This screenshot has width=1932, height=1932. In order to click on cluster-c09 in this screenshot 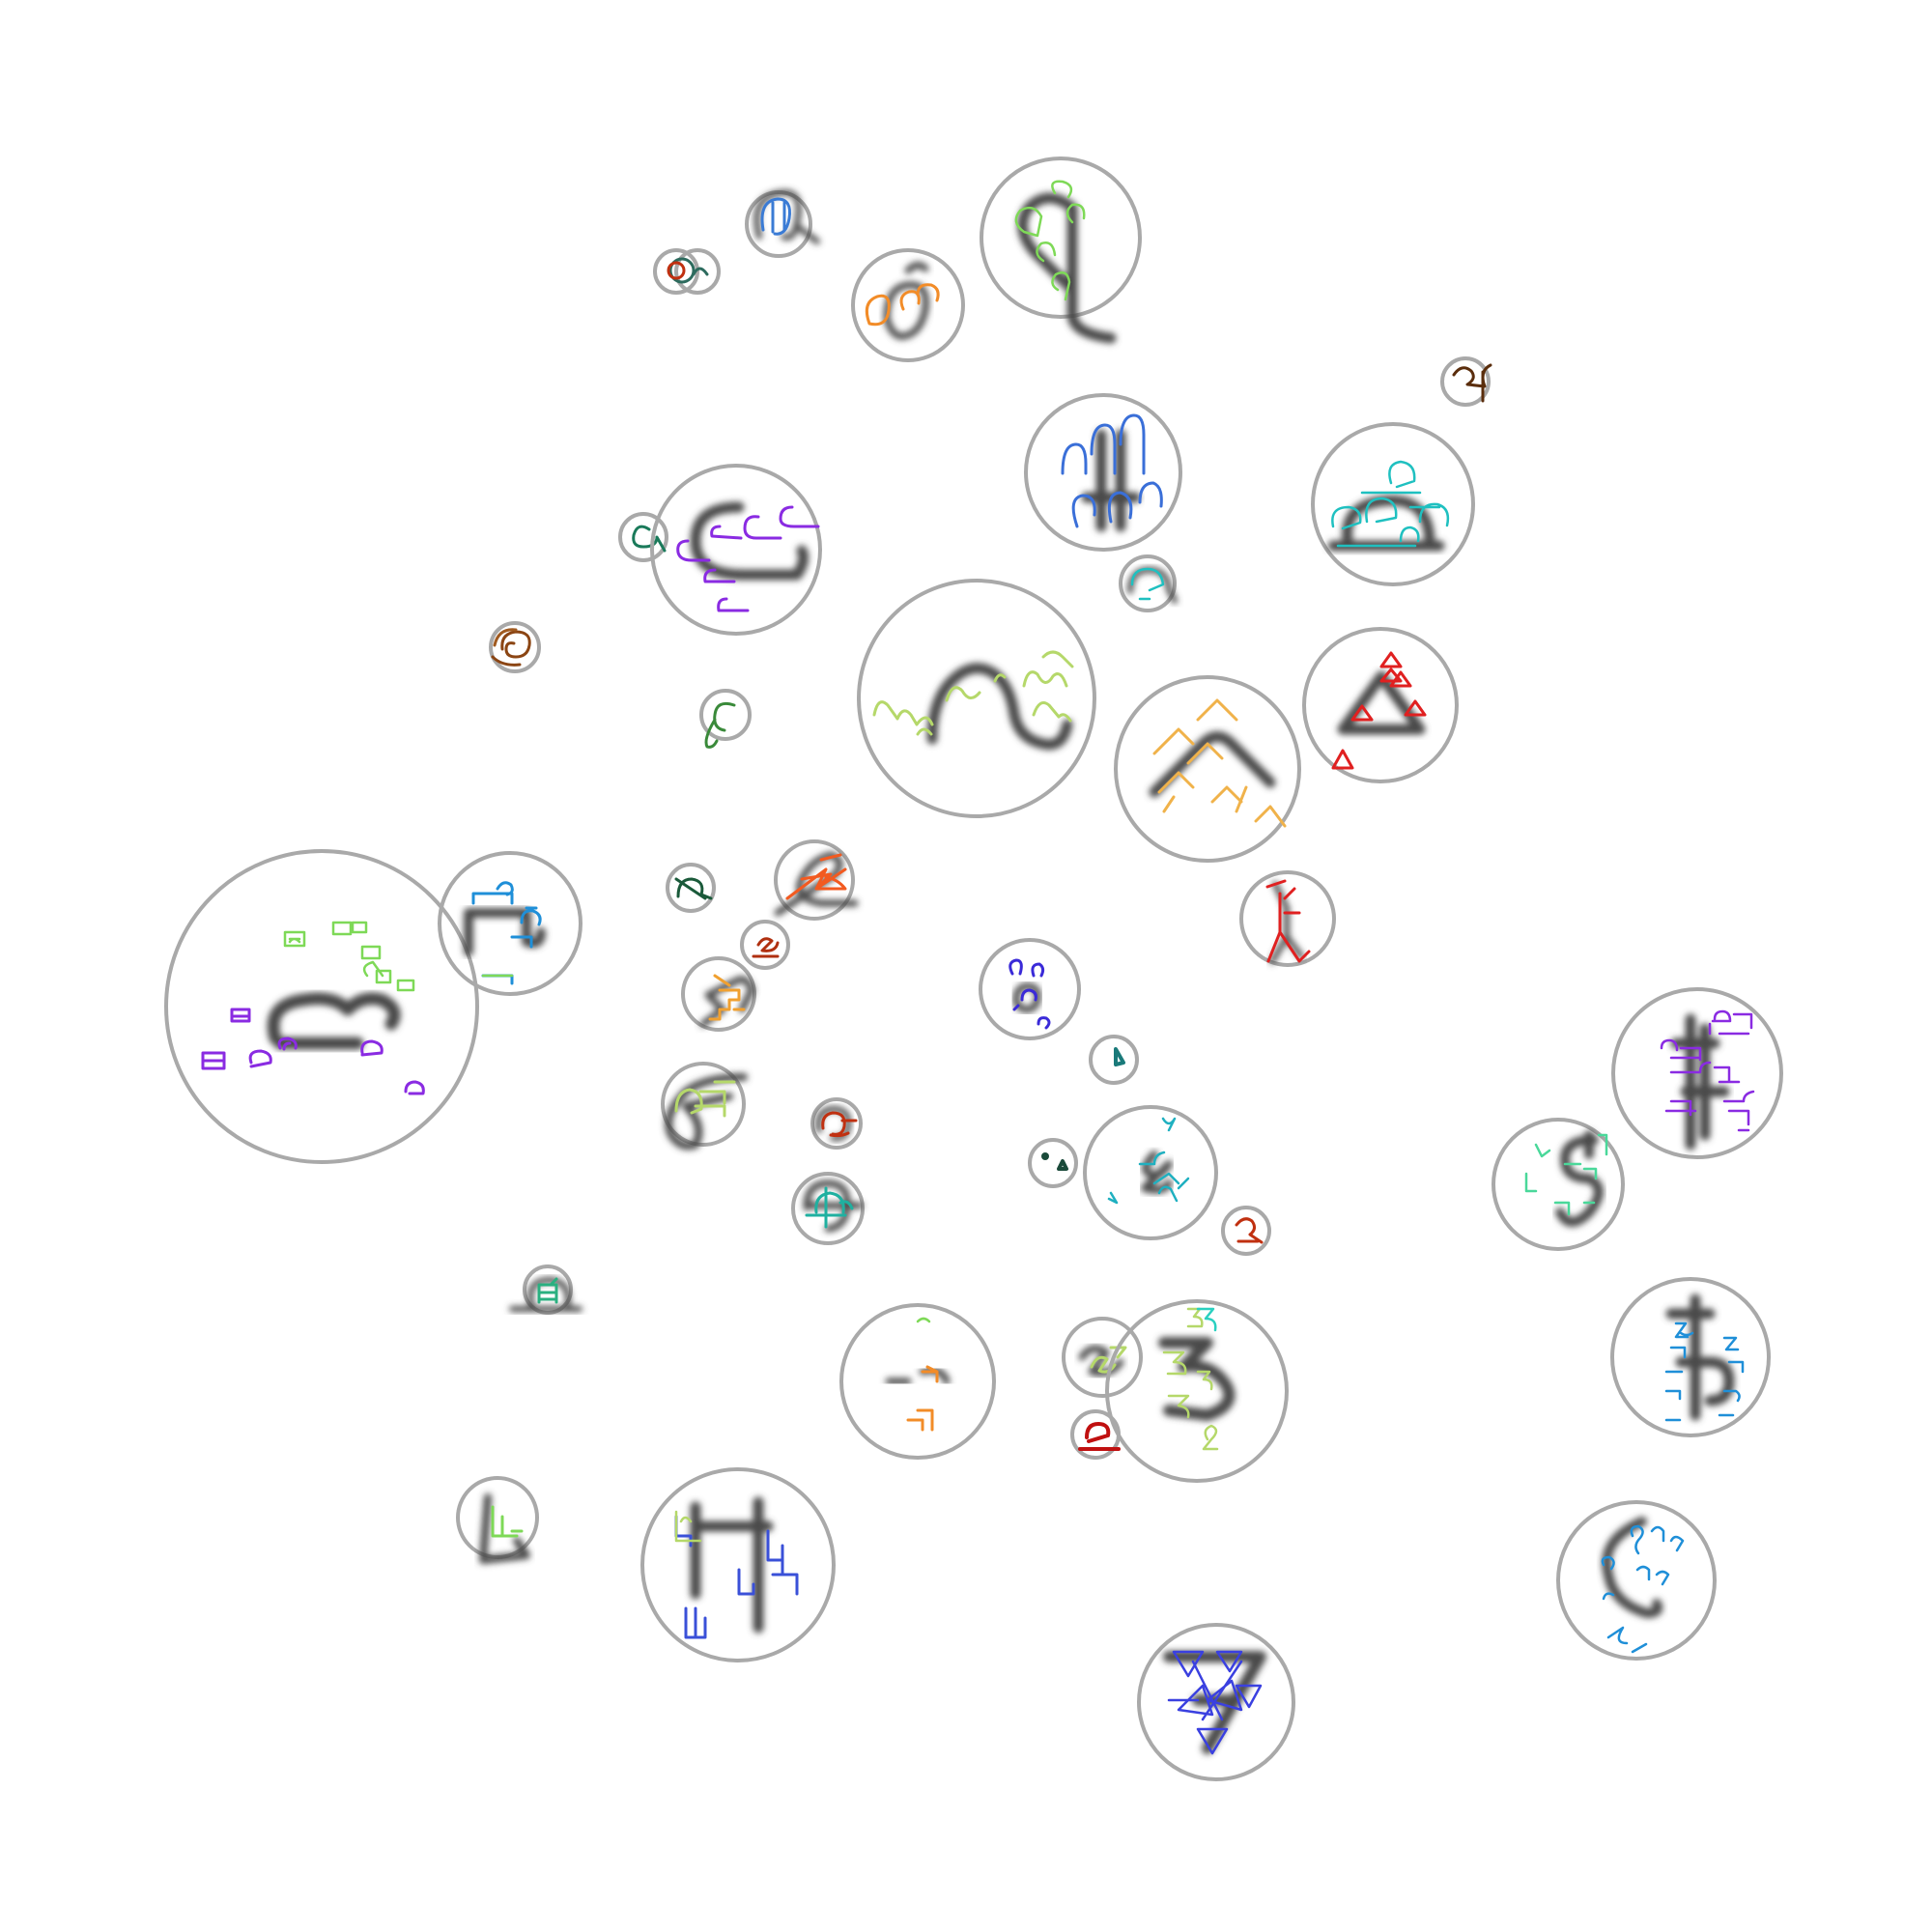, I will do `click(736, 550)`.